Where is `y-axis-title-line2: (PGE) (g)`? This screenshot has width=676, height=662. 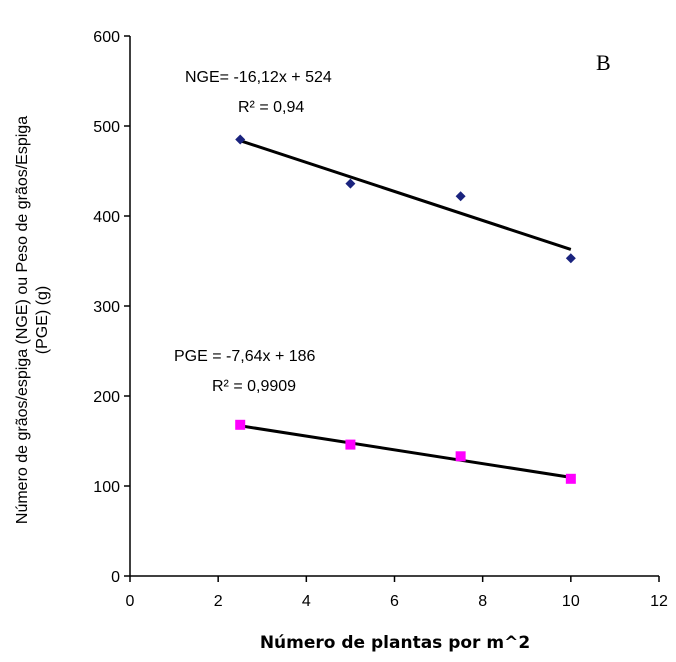
y-axis-title-line2: (PGE) (g) is located at coordinates (42, 320).